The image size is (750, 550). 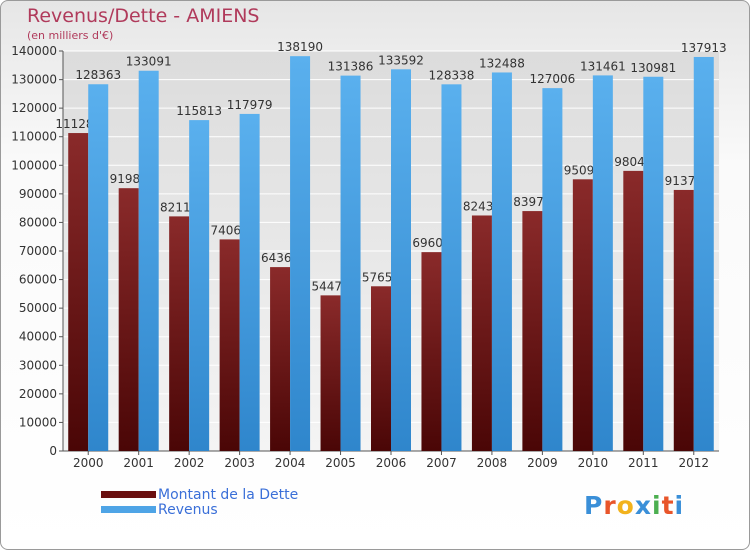 I want to click on y-tick-label: 40000, so click(x=38, y=337).